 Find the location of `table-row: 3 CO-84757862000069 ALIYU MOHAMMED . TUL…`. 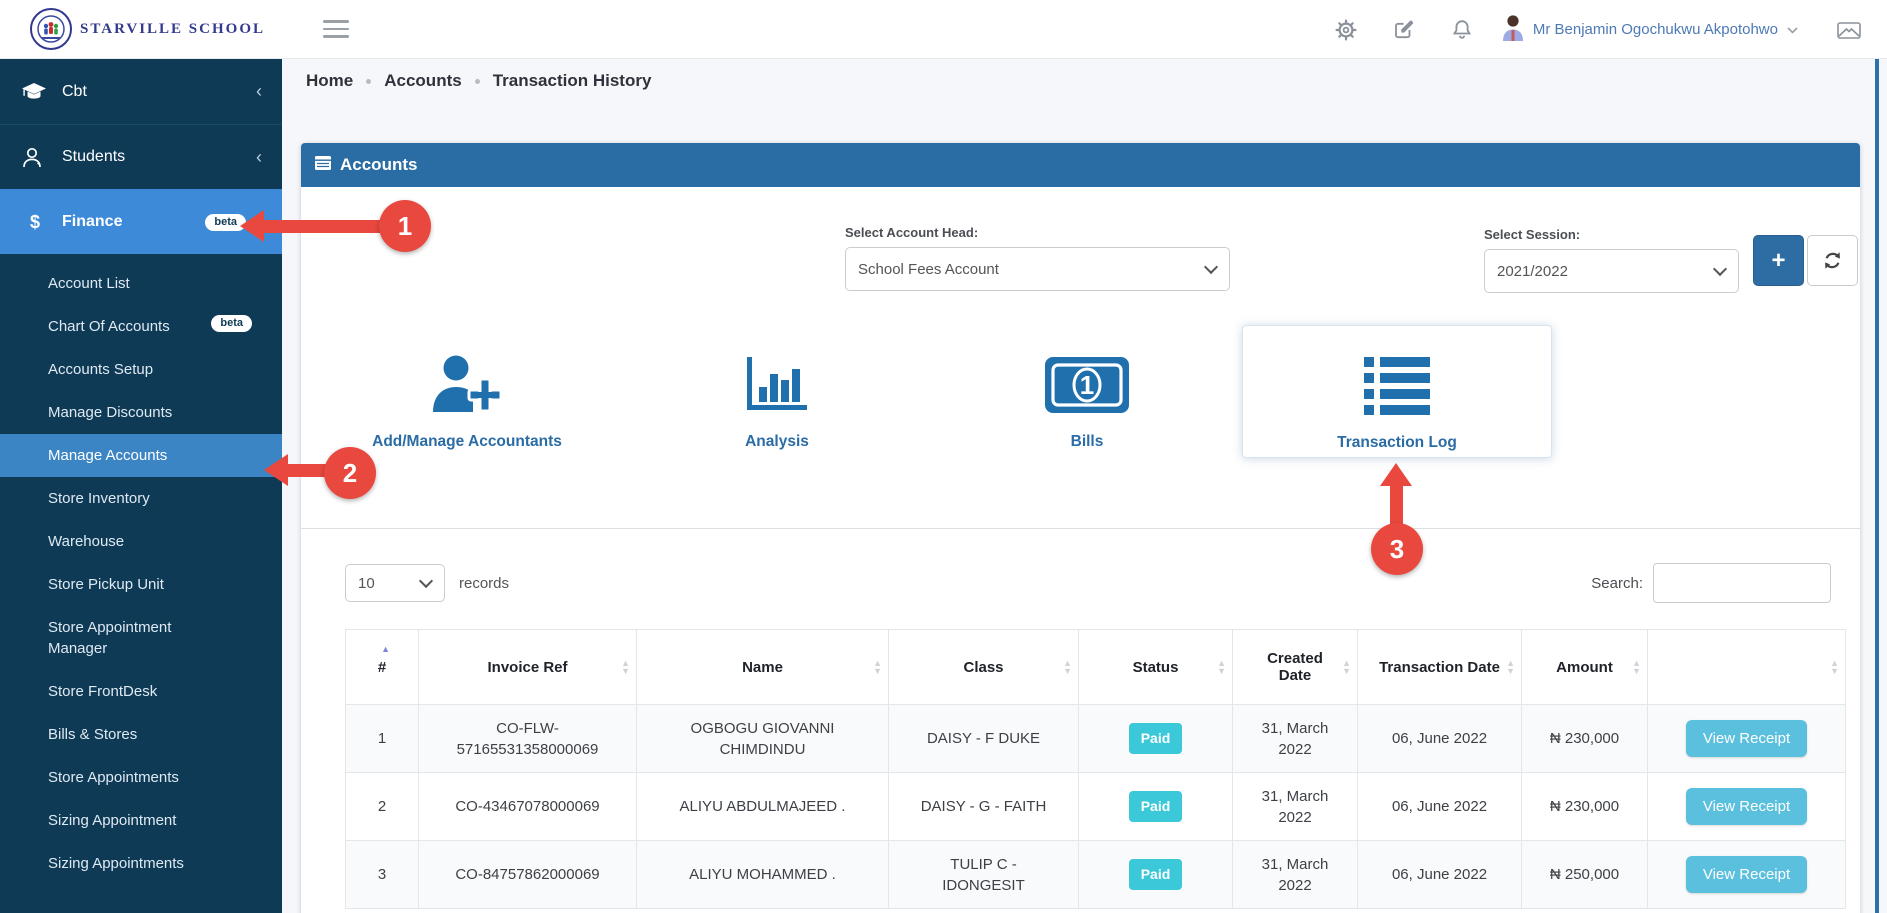

table-row: 3 CO-84757862000069 ALIYU MOHAMMED . TUL… is located at coordinates (1095, 874).